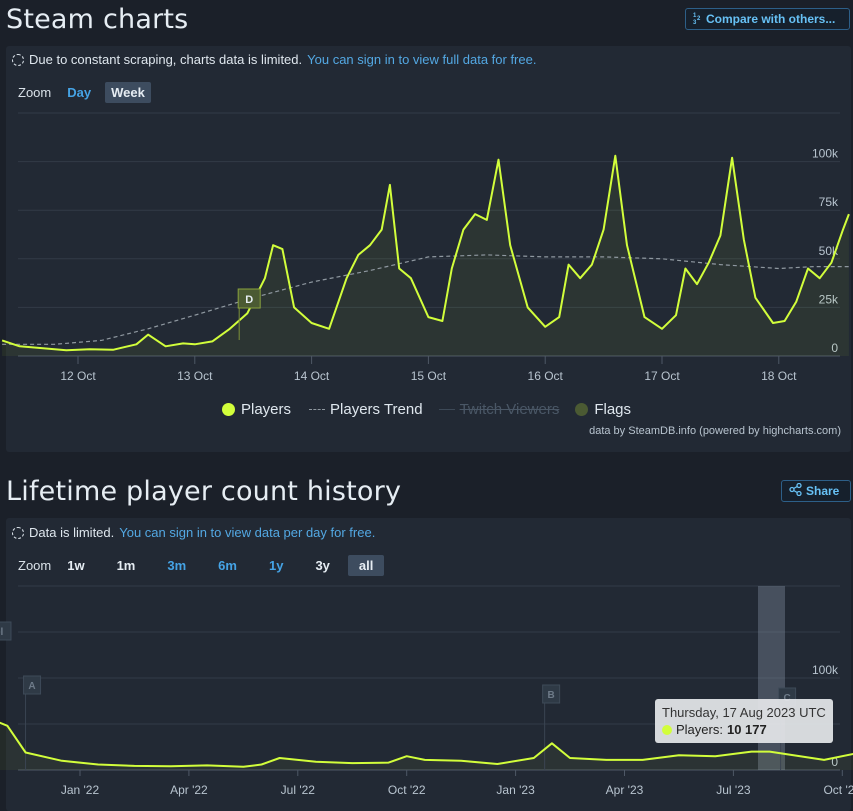  Describe the element at coordinates (228, 409) in the screenshot. I see `players-dot-icon` at that location.